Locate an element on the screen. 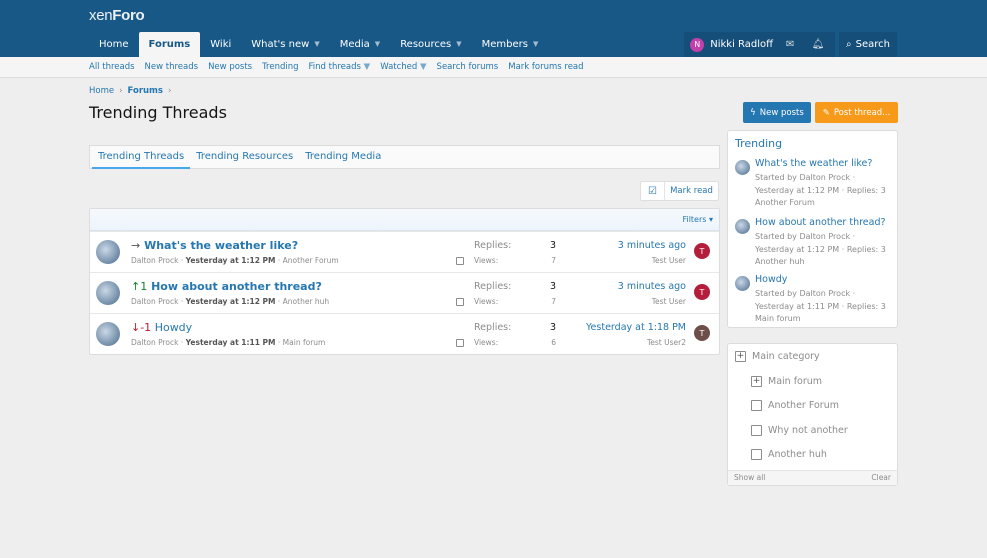 The height and width of the screenshot is (558, 987). nav-members: Members ▼ is located at coordinates (510, 44).